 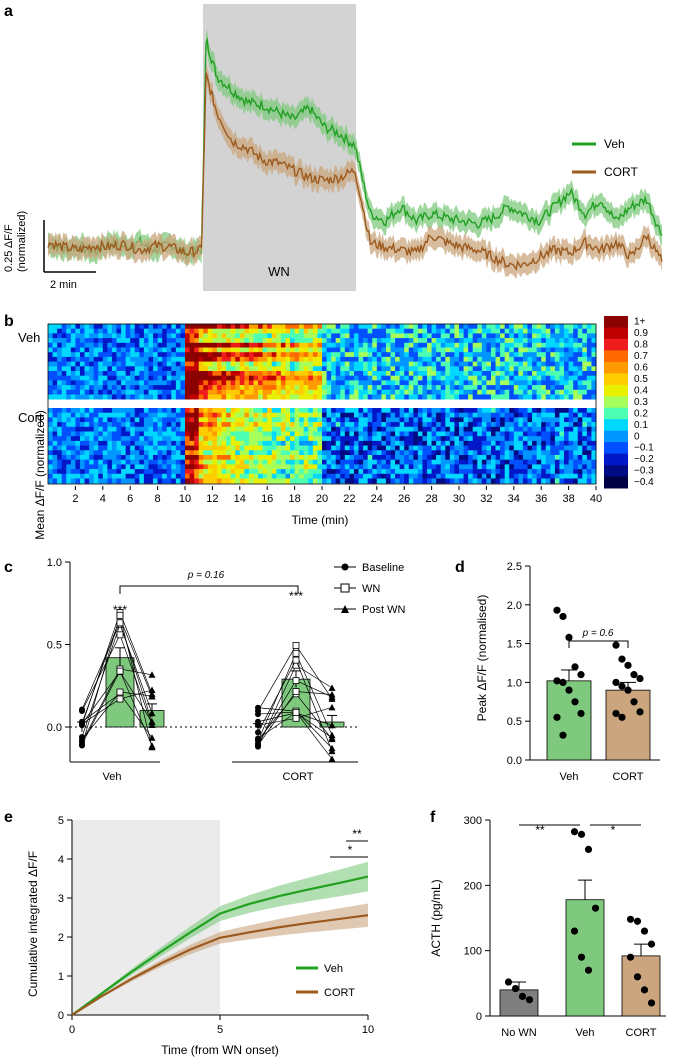 What do you see at coordinates (30, 417) in the screenshot?
I see `heatmap-group-cort: Cort` at bounding box center [30, 417].